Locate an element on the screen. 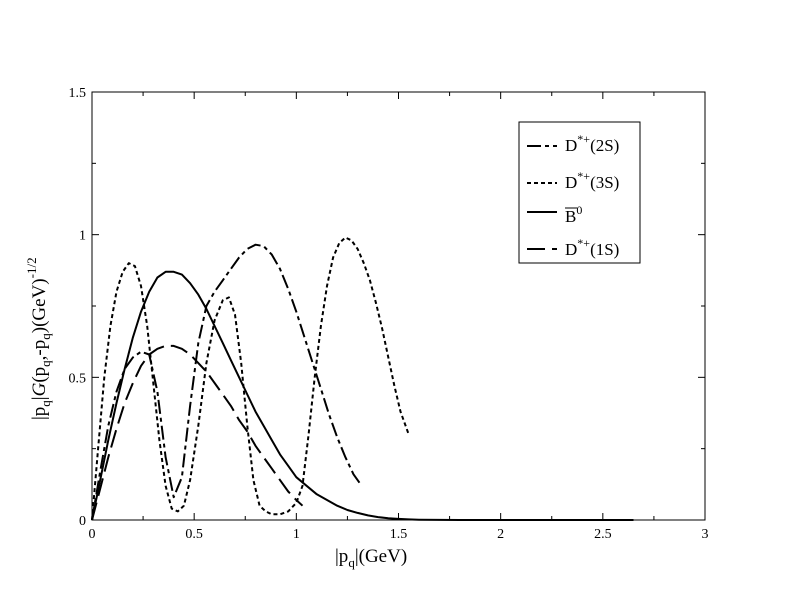  y-tick-label-3: 1.5 is located at coordinates (78, 93).